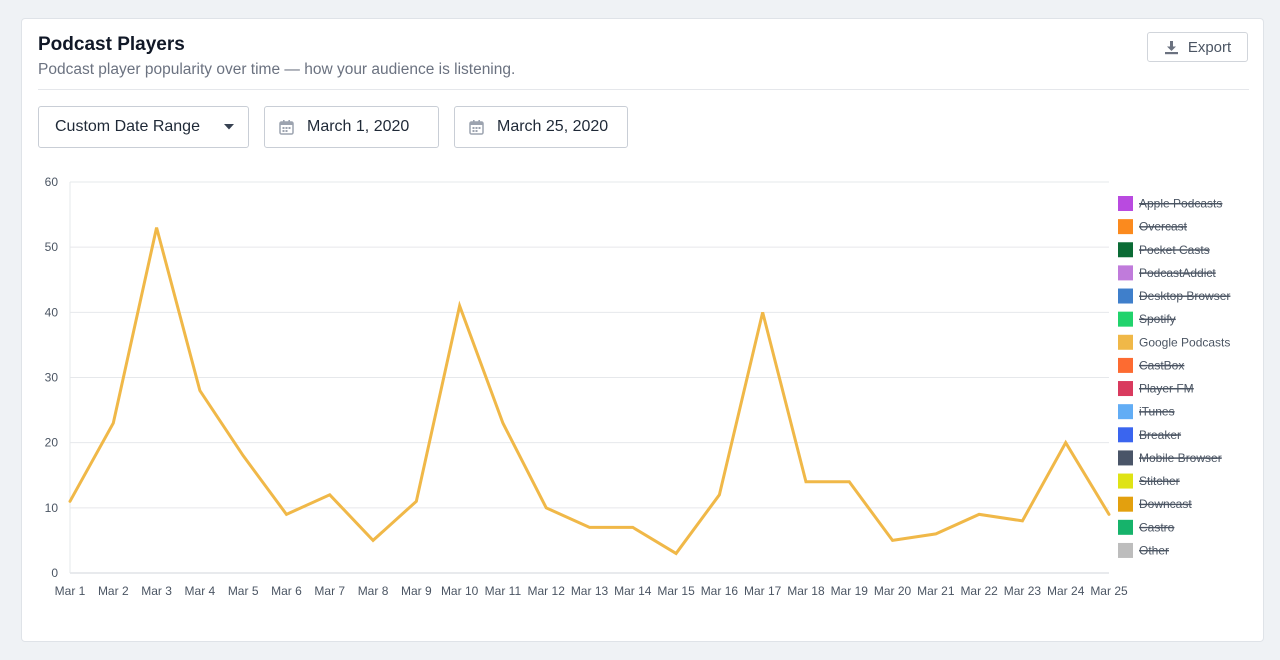 This screenshot has height=660, width=1280. Describe the element at coordinates (286, 591) in the screenshot. I see `x-tick-label: Mar 6` at that location.